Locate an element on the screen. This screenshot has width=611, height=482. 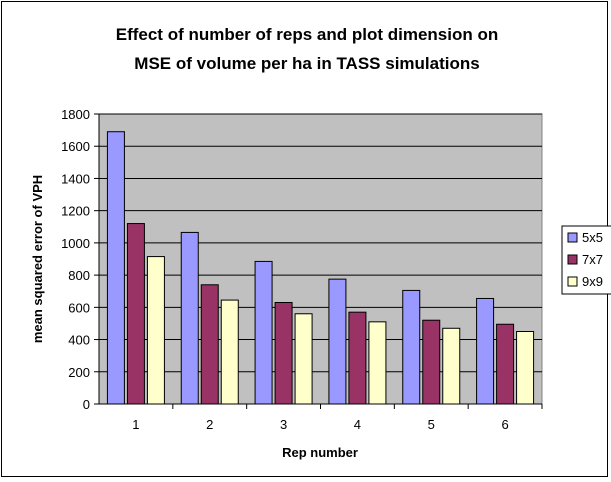
legend-label-7x7: 7x7 is located at coordinates (592, 259).